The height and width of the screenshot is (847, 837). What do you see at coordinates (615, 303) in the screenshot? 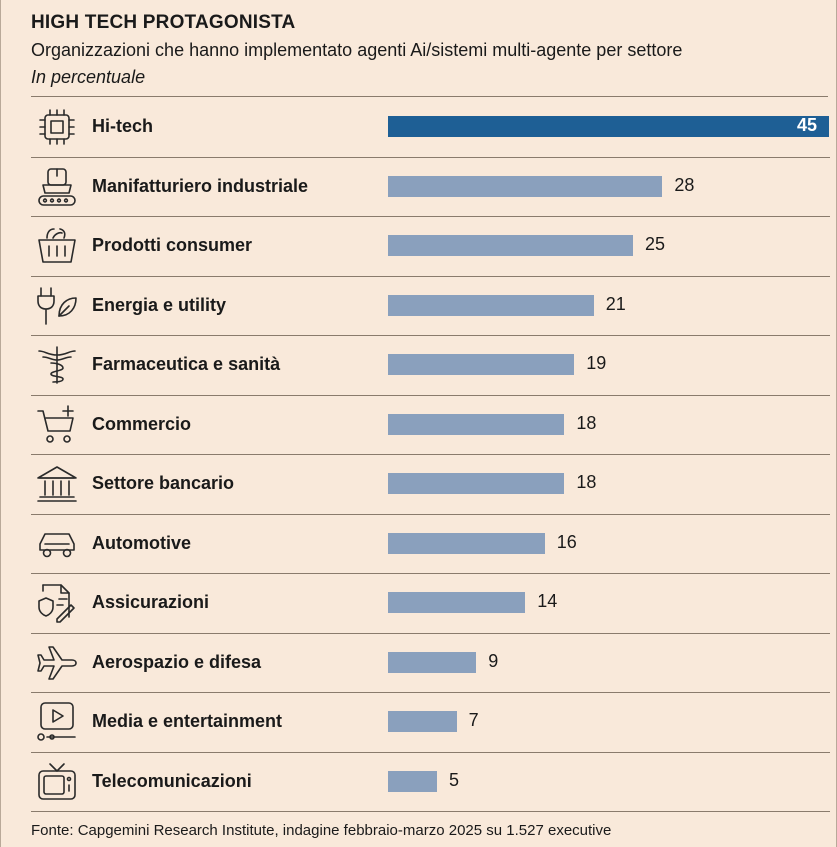
I see `value-label: 21` at bounding box center [615, 303].